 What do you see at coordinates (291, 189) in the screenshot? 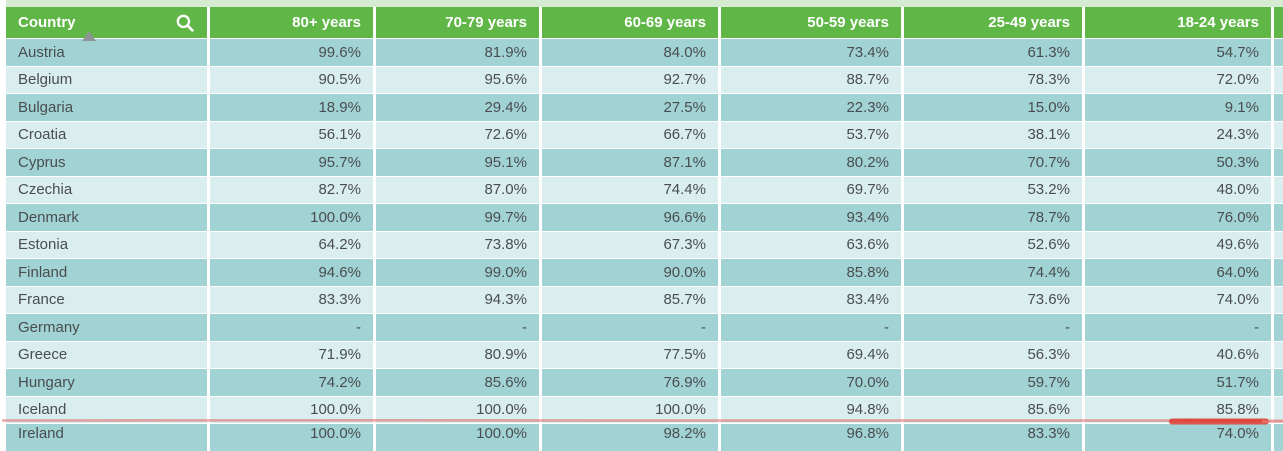
I see `value-cell: 82.7%` at bounding box center [291, 189].